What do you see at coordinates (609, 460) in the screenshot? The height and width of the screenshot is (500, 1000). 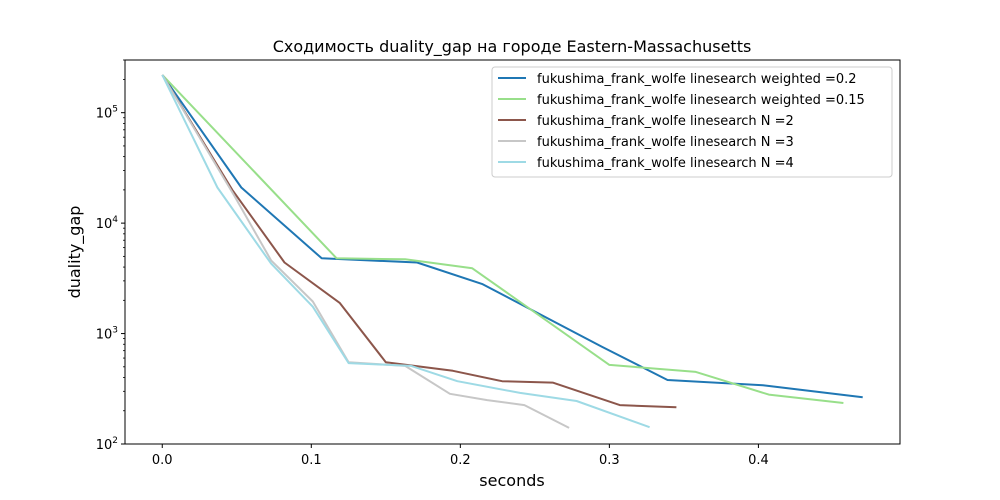 I see `x-tick-label: 0.3` at bounding box center [609, 460].